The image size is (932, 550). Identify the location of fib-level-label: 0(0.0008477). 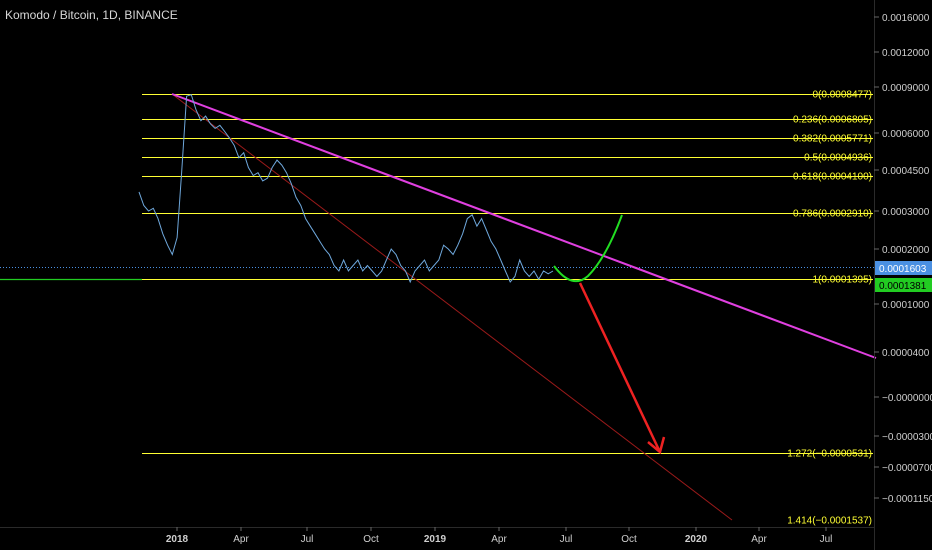
(843, 95).